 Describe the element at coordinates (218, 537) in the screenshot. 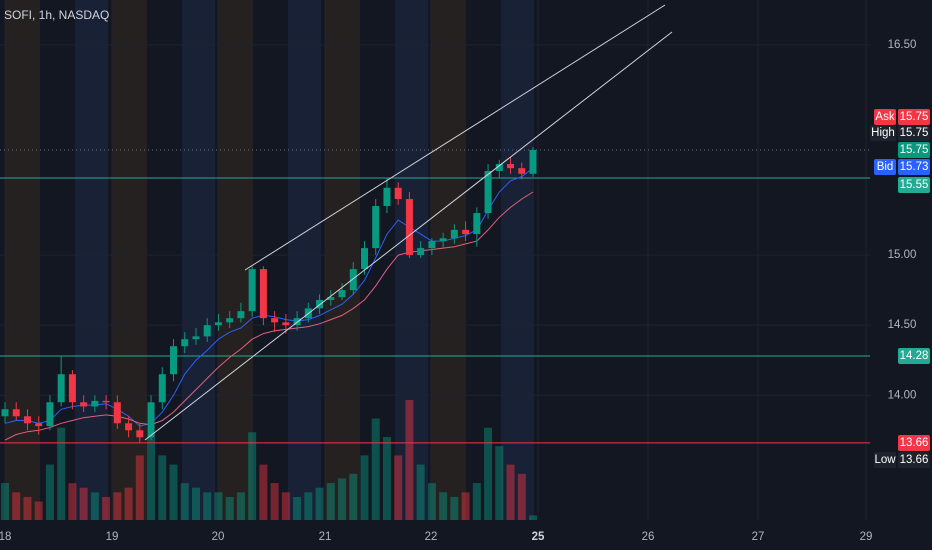

I see `x-tick-label: 20` at that location.